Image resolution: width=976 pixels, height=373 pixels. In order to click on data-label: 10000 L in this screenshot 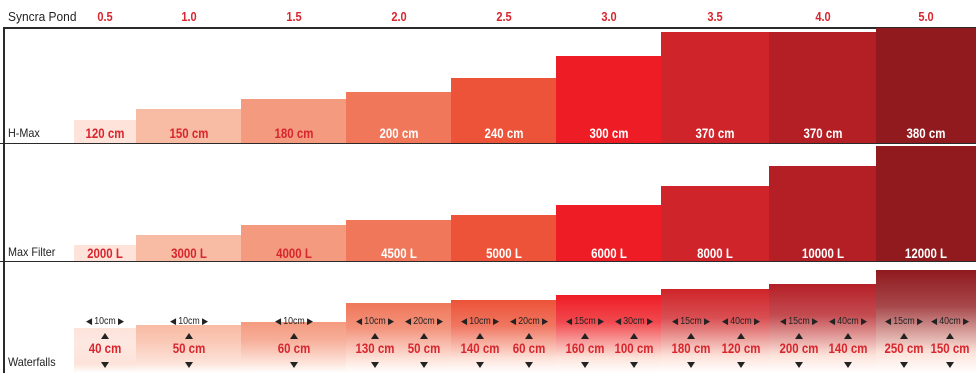, I will do `click(822, 253)`.